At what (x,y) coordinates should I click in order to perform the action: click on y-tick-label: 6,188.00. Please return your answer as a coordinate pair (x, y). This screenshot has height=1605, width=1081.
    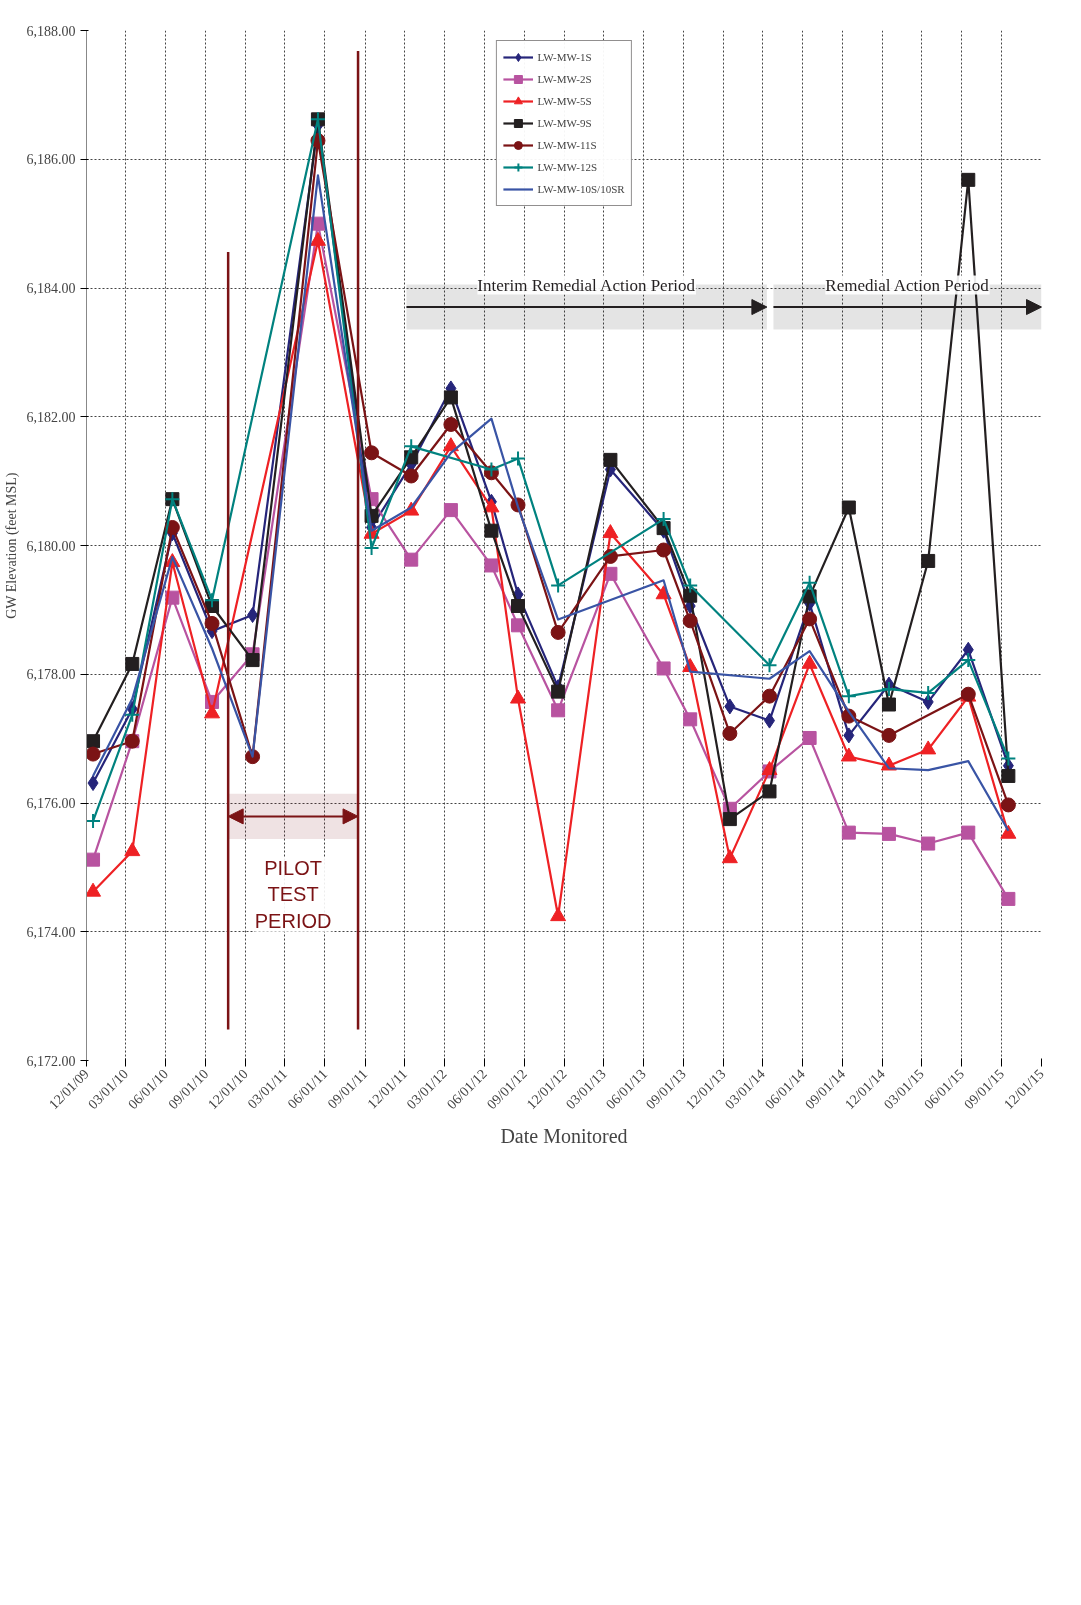
    Looking at the image, I should click on (51, 31).